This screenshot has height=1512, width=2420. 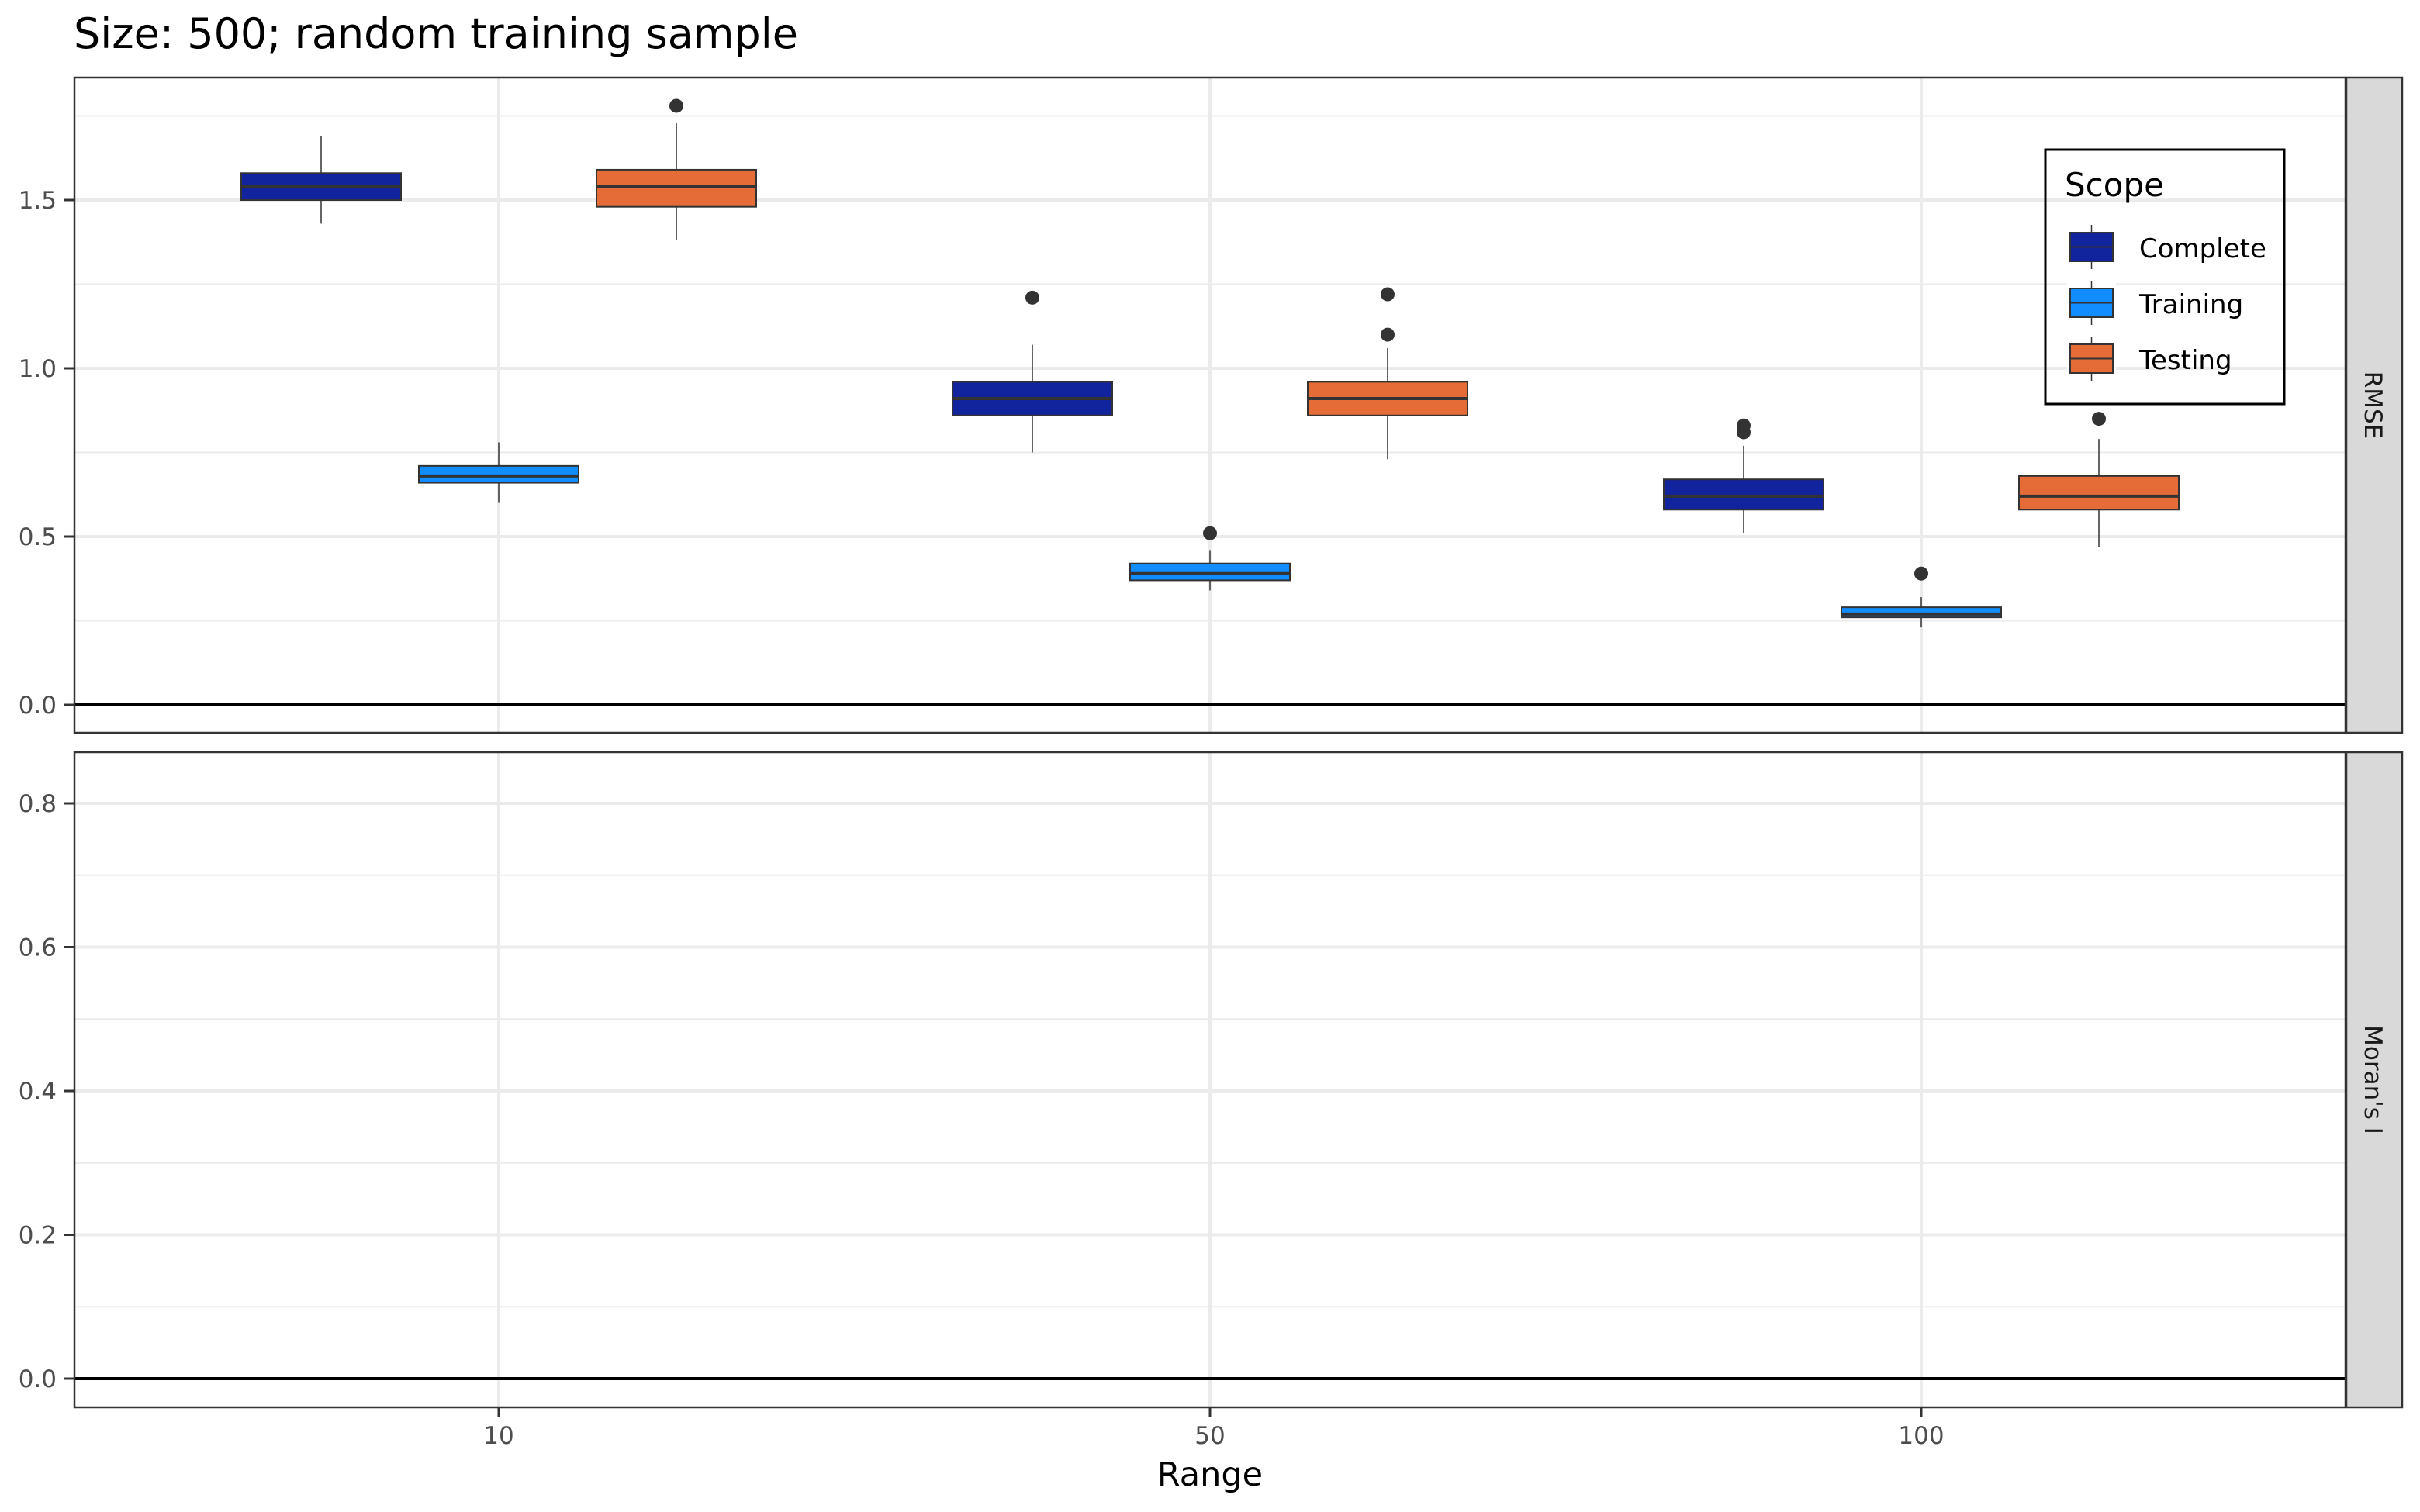 What do you see at coordinates (38, 369) in the screenshot?
I see `y-tick-label: 1.0` at bounding box center [38, 369].